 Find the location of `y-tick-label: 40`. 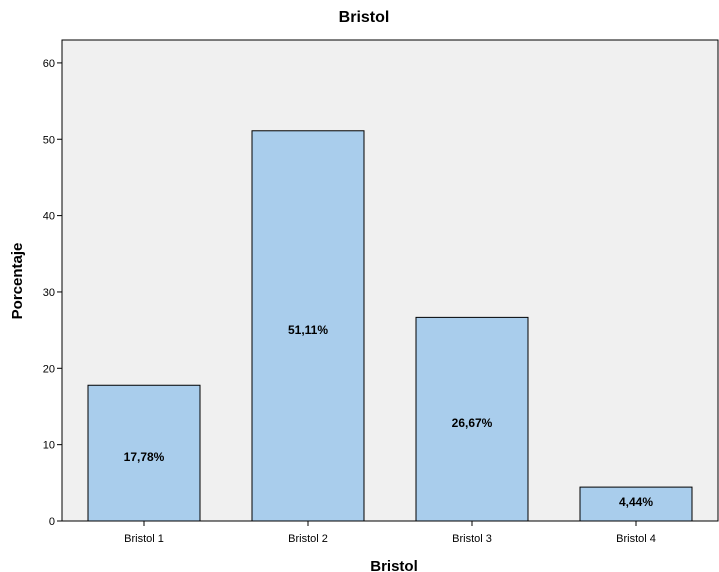

y-tick-label: 40 is located at coordinates (49, 217).